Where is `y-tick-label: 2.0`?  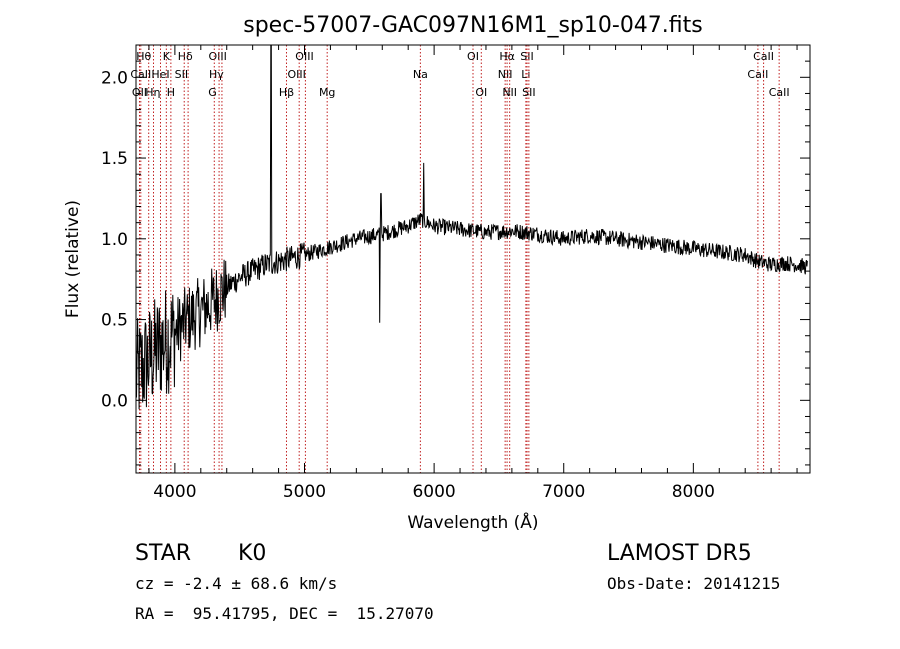 y-tick-label: 2.0 is located at coordinates (114, 78).